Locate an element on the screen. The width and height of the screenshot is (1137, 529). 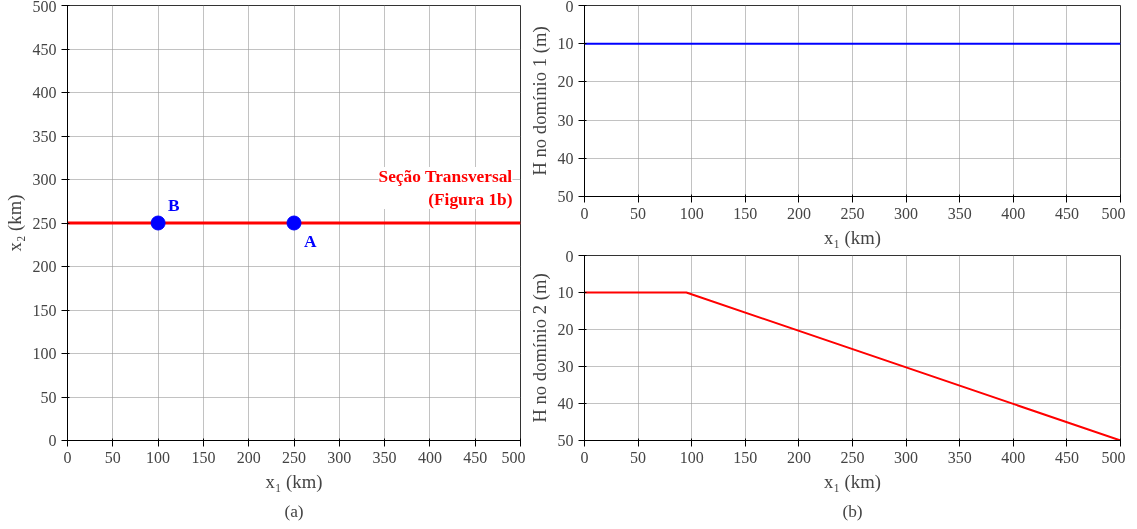
y-tick-label: 350 is located at coordinates (44, 136).